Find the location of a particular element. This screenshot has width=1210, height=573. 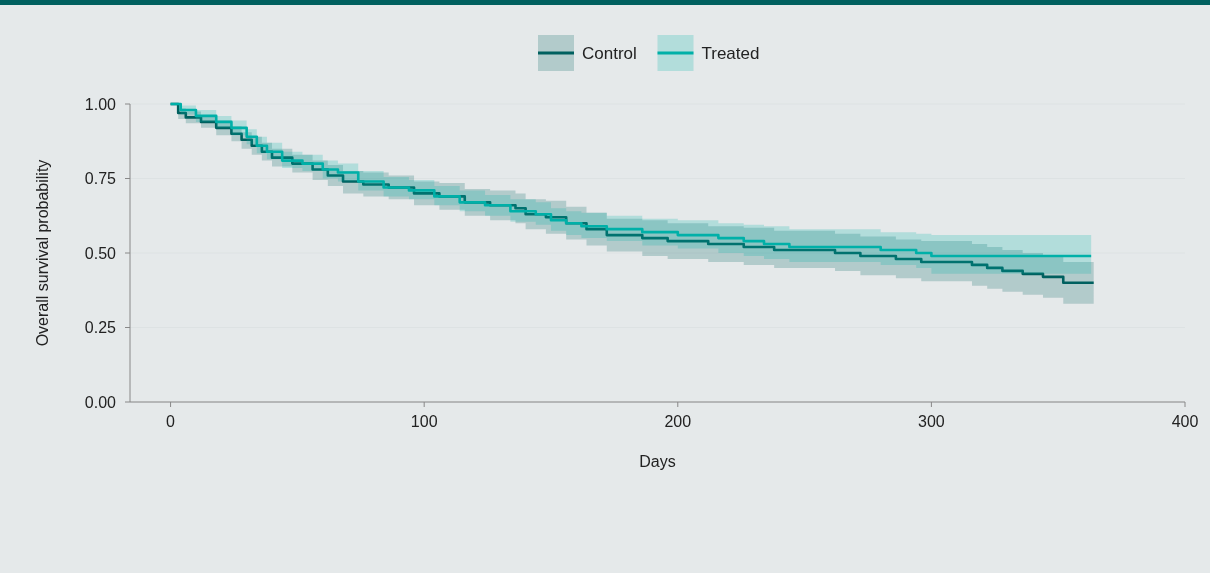

x-tick-label: 0 is located at coordinates (171, 421).